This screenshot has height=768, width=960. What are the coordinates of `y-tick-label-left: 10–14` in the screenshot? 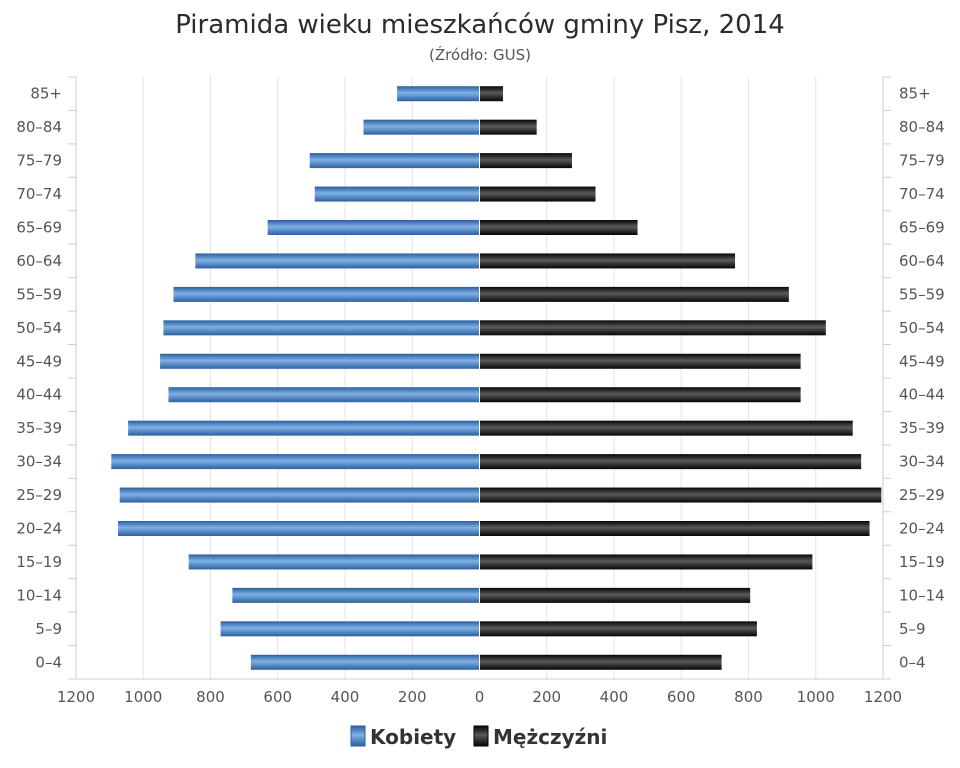 It's located at (39, 595).